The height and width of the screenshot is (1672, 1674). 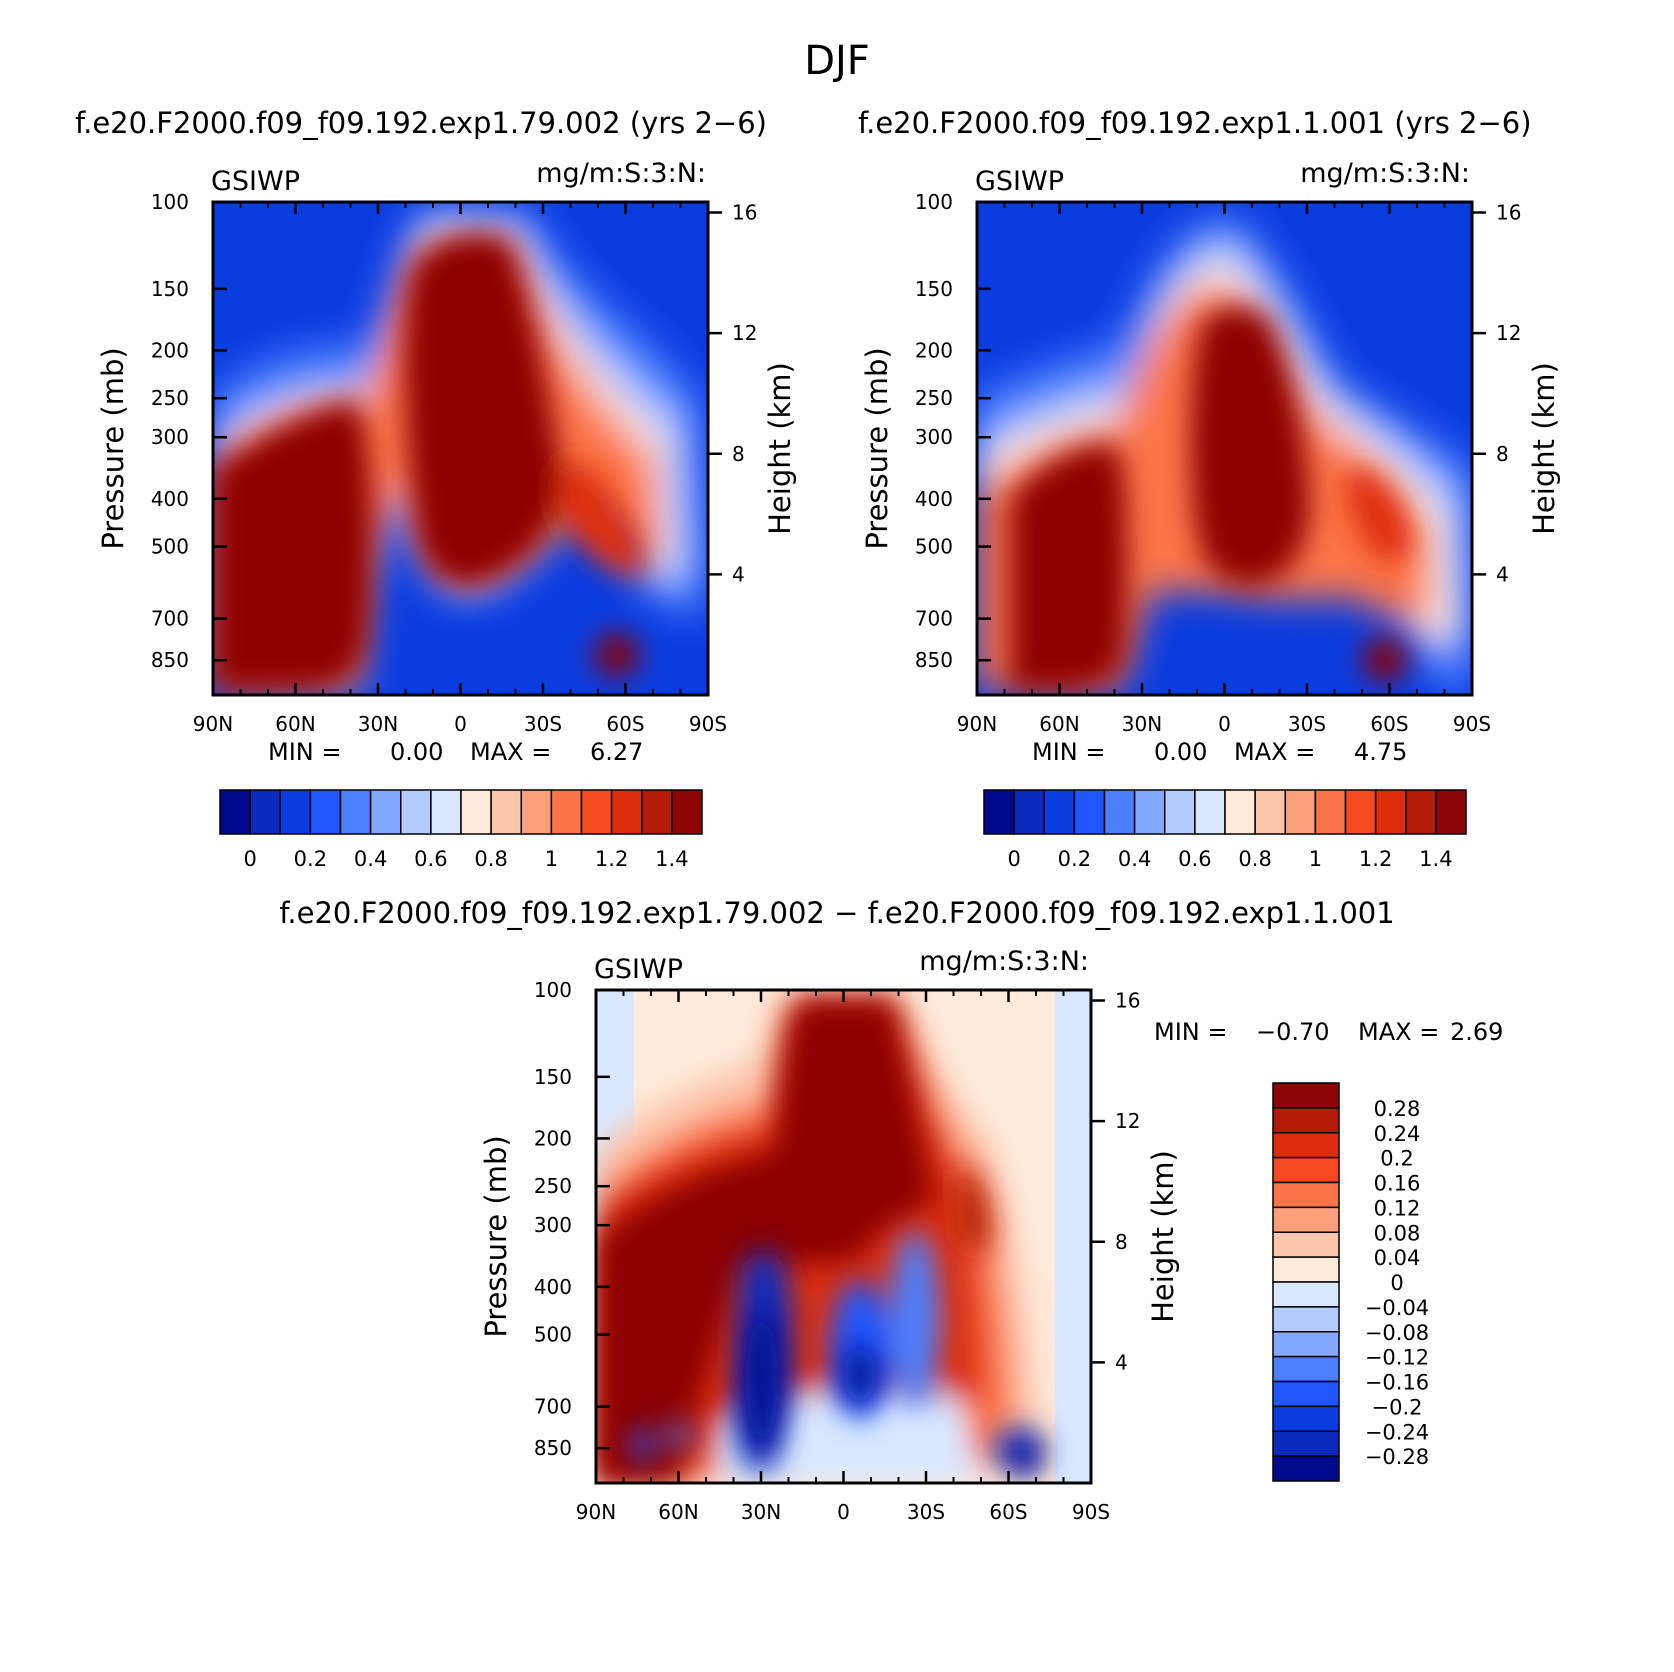 What do you see at coordinates (972, 1211) in the screenshot?
I see `bottom-blob-right` at bounding box center [972, 1211].